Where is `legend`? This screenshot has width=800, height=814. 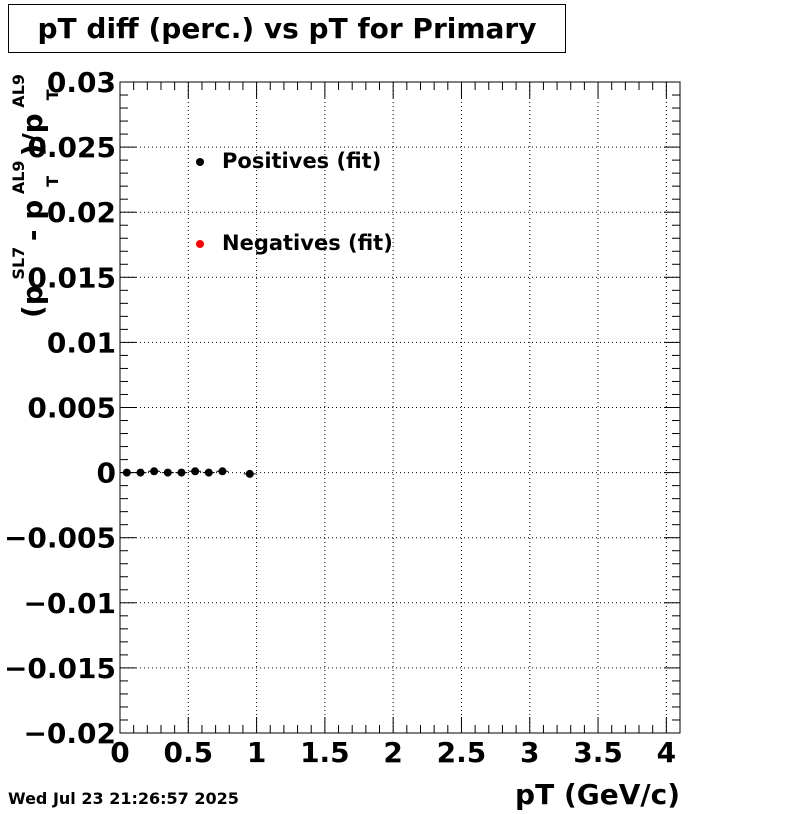 legend is located at coordinates (200, 203).